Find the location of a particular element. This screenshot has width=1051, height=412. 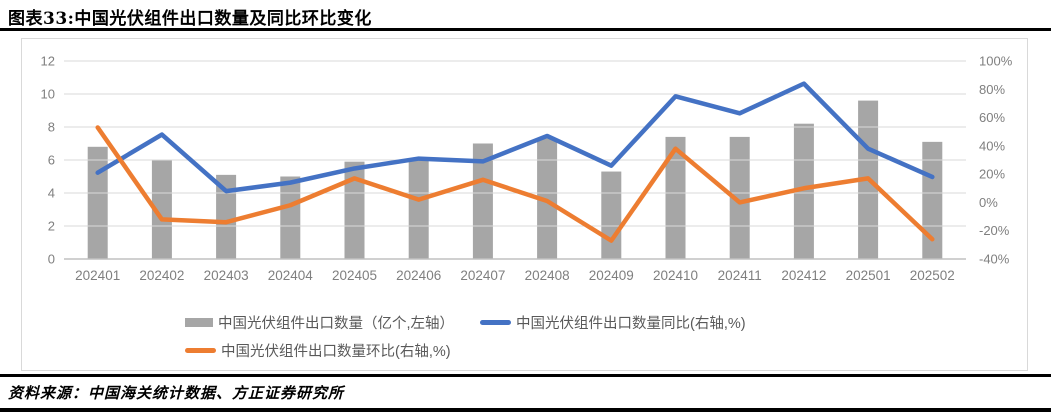

svg-text: 202406 is located at coordinates (418, 275).